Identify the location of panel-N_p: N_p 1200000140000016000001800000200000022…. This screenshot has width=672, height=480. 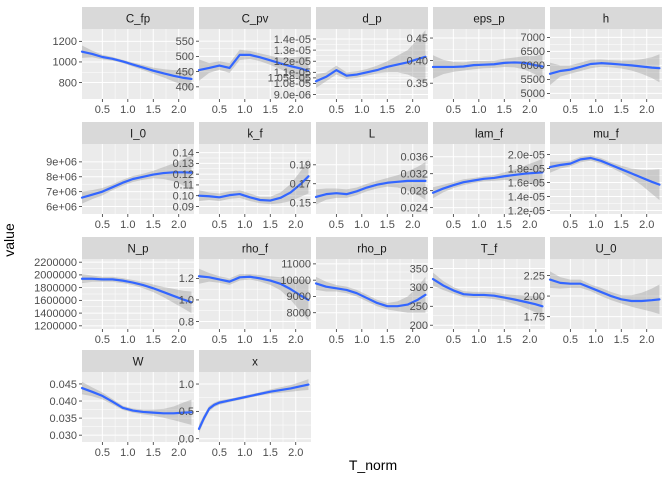
(114, 291).